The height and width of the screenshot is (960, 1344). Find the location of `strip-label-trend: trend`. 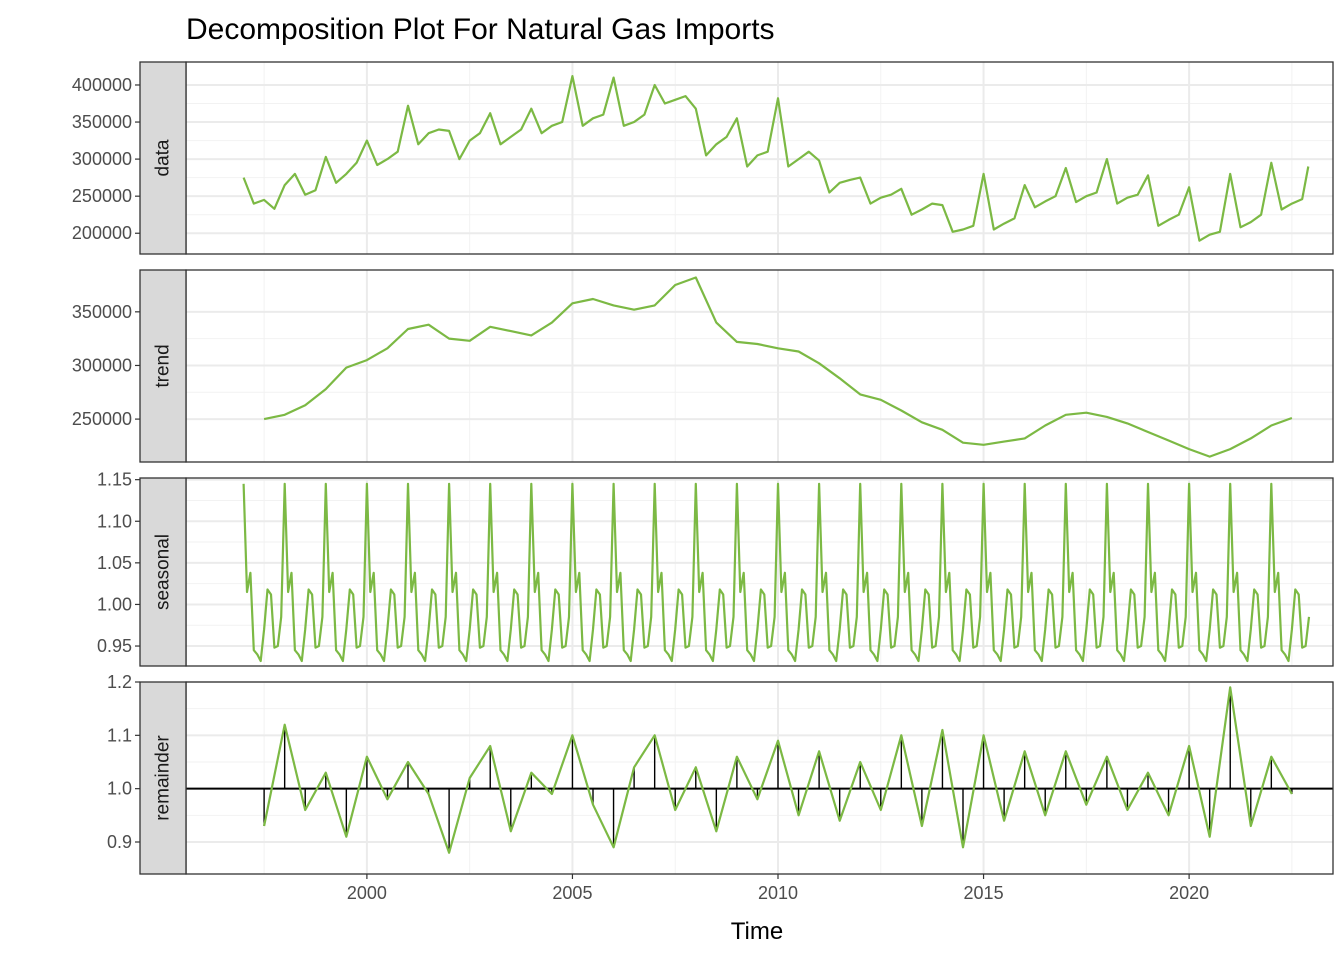

strip-label-trend: trend is located at coordinates (163, 365).